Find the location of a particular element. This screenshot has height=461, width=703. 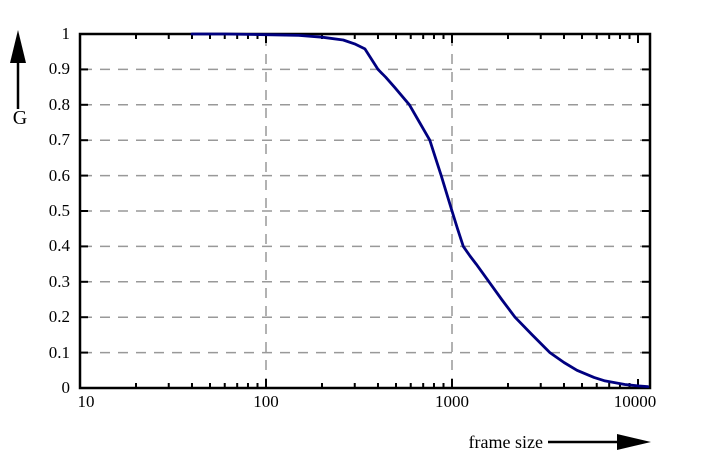

y-tick-label: 0.1 is located at coordinates (59, 352).